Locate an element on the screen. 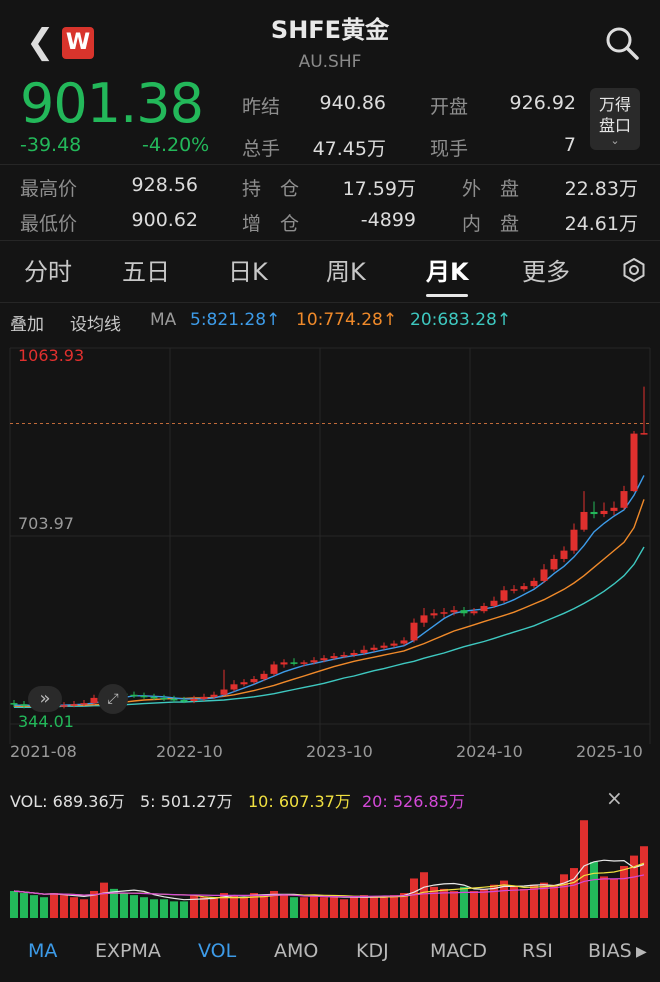  tab-weekly-k: 周K is located at coordinates (346, 272).